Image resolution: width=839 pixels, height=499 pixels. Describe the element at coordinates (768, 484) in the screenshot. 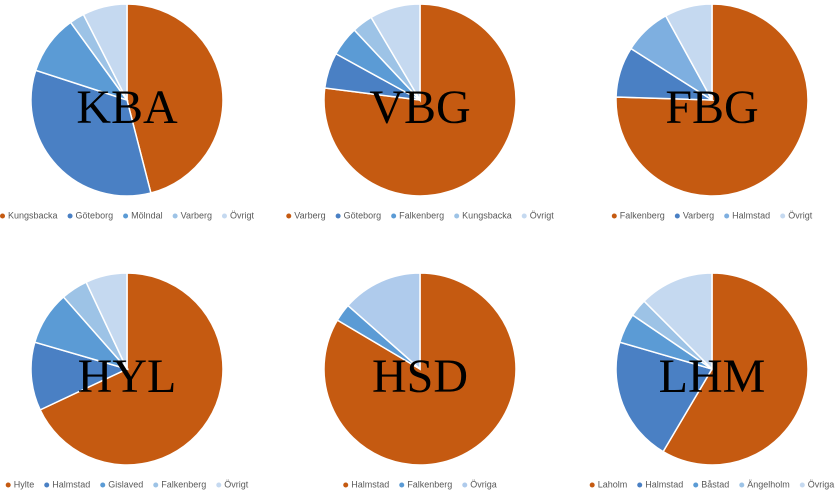

I see `legend-label: Ängelholm` at that location.